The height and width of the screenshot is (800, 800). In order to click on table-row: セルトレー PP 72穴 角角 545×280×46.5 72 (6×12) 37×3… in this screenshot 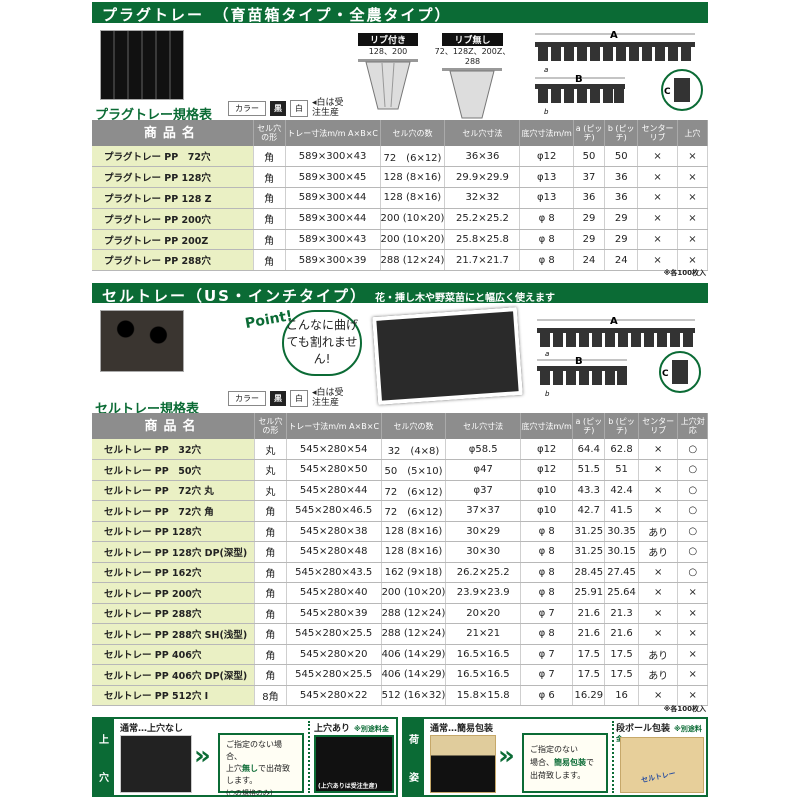, I will do `click(400, 511)`.